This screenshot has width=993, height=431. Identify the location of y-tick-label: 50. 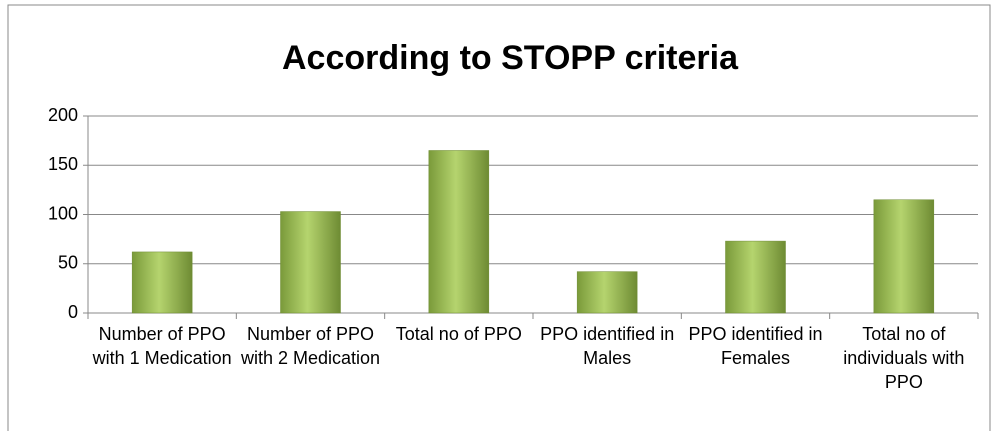
(68, 263).